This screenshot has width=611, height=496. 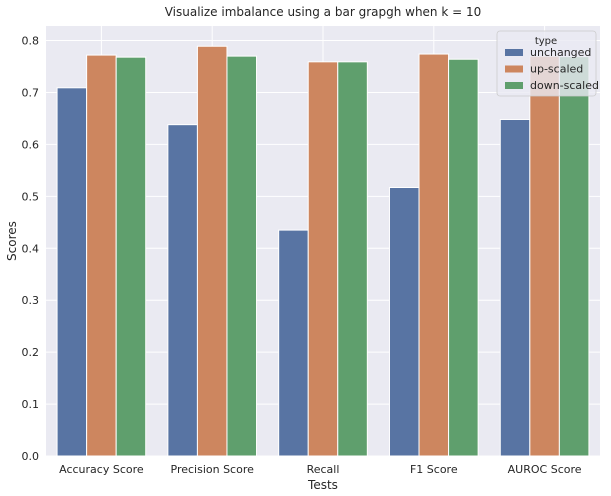 What do you see at coordinates (560, 52) in the screenshot?
I see `legend-entry-unchanged: unchanged` at bounding box center [560, 52].